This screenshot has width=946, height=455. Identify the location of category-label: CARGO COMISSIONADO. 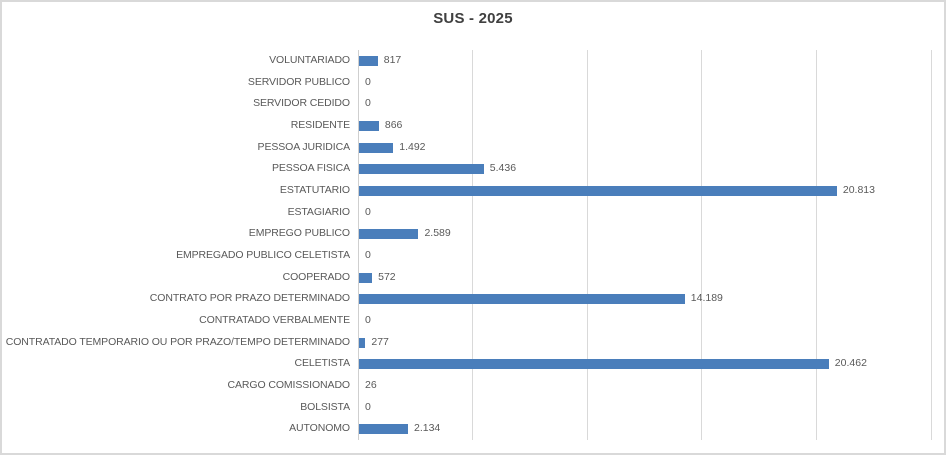
(289, 385).